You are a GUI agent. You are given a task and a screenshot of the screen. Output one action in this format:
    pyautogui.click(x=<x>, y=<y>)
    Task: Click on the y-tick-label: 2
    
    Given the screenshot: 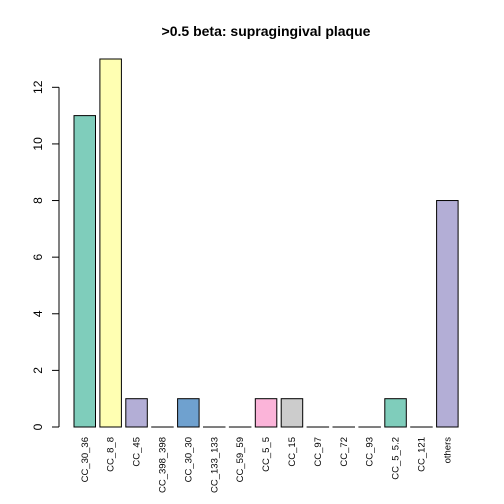 What is the action you would take?
    pyautogui.click(x=38, y=370)
    